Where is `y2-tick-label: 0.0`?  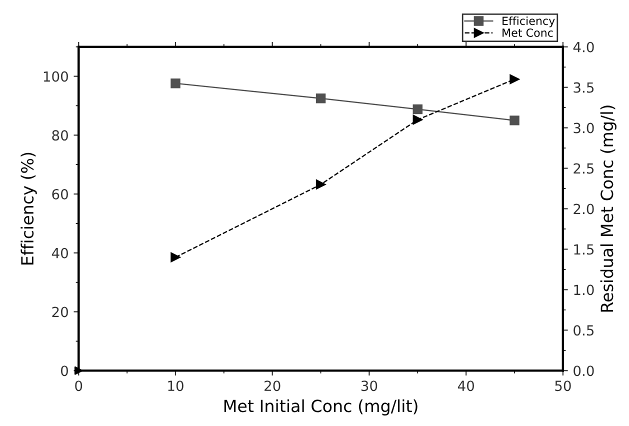
y2-tick-label: 0.0 is located at coordinates (584, 371).